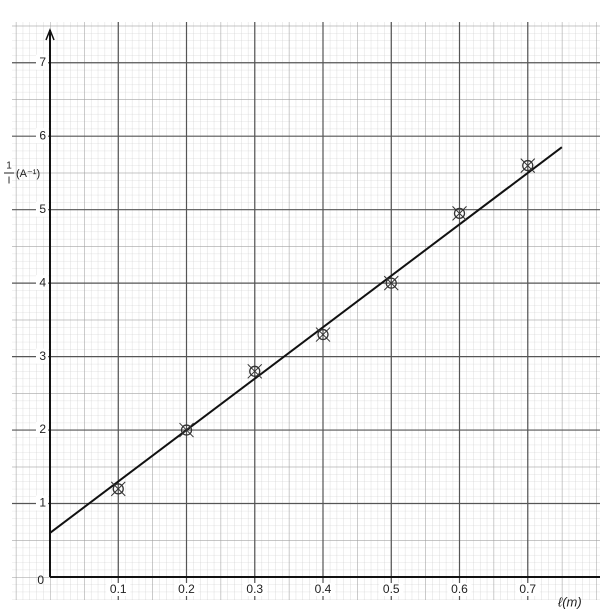 Image resolution: width=606 pixels, height=615 pixels. What do you see at coordinates (9, 166) in the screenshot?
I see `y-label-numerator: 1` at bounding box center [9, 166].